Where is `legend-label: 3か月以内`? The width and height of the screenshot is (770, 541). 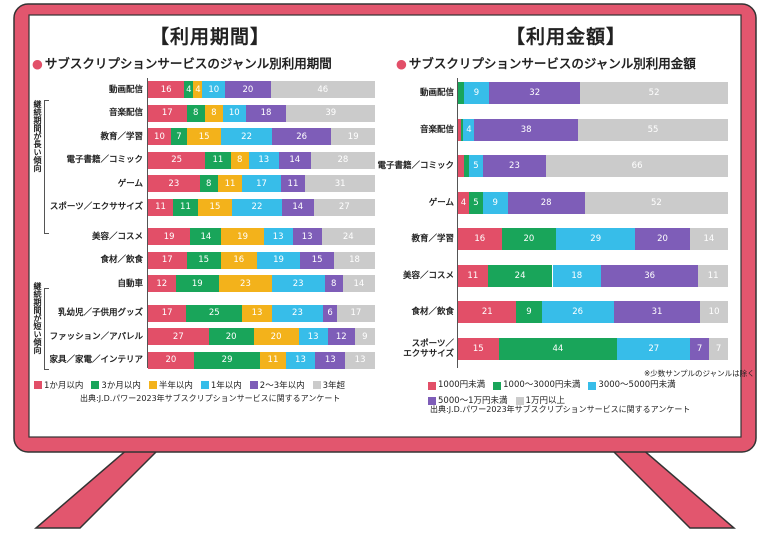 legend-label: 3か月以内 is located at coordinates (121, 386).